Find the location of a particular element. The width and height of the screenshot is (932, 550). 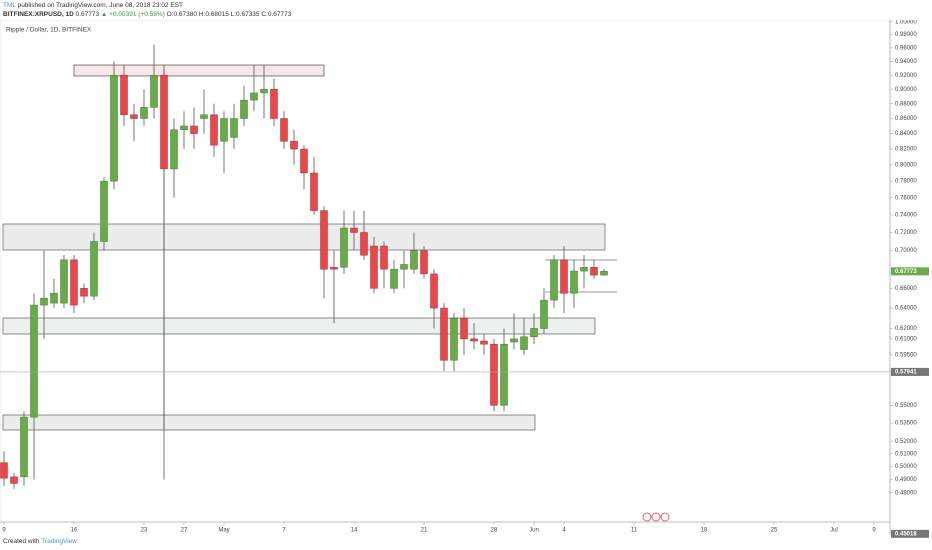

x-tick-label: 23 is located at coordinates (144, 531).